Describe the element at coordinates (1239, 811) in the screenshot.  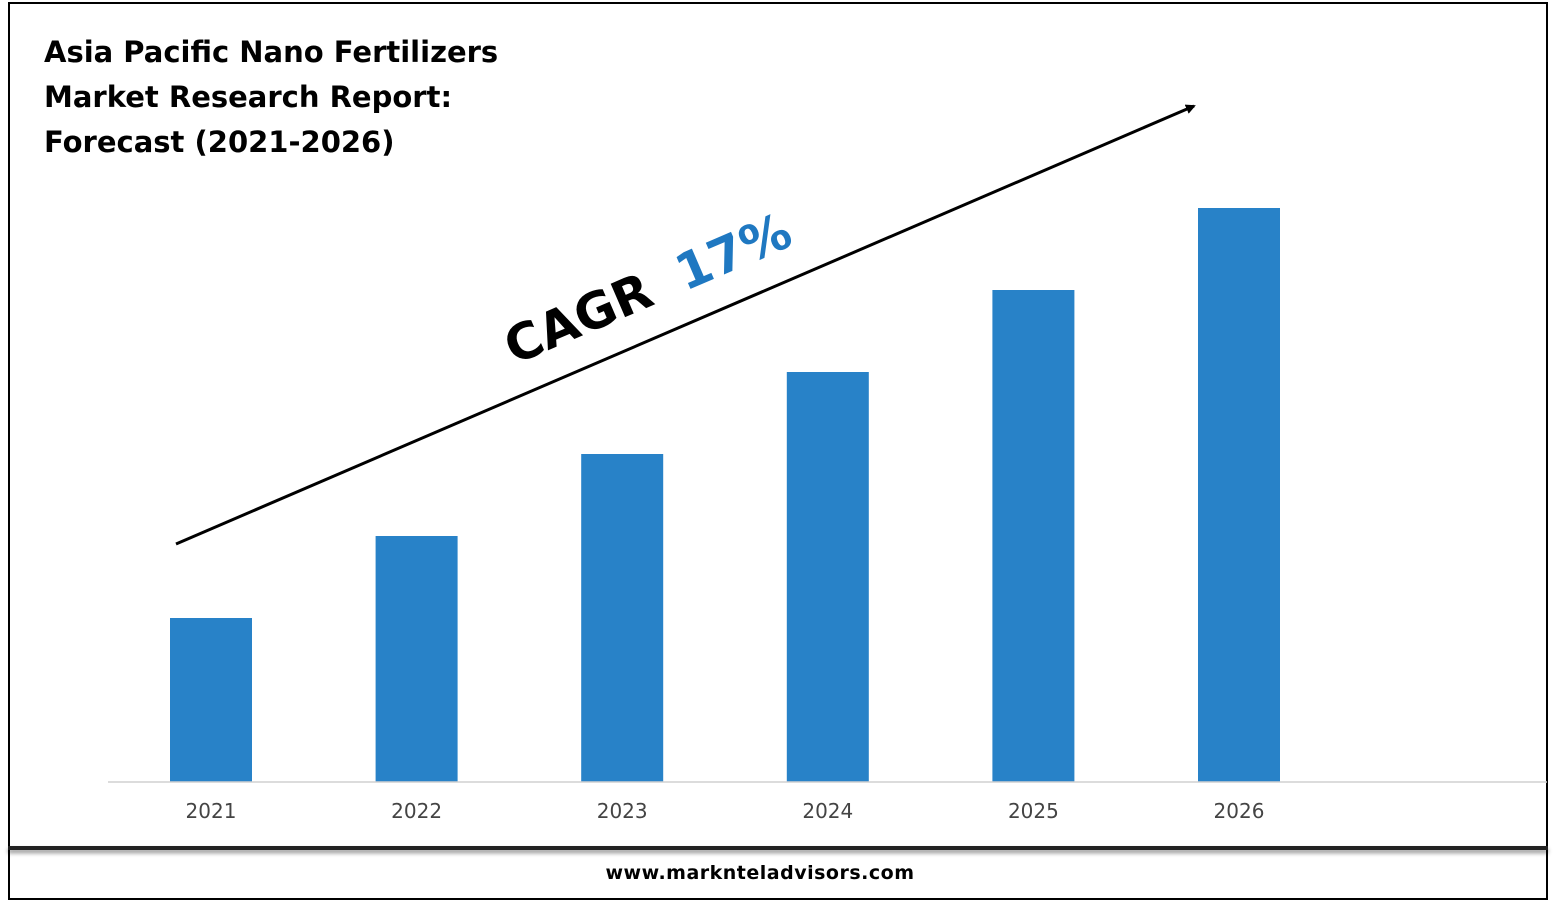
I see `x-tick-label-2026: 2026` at that location.